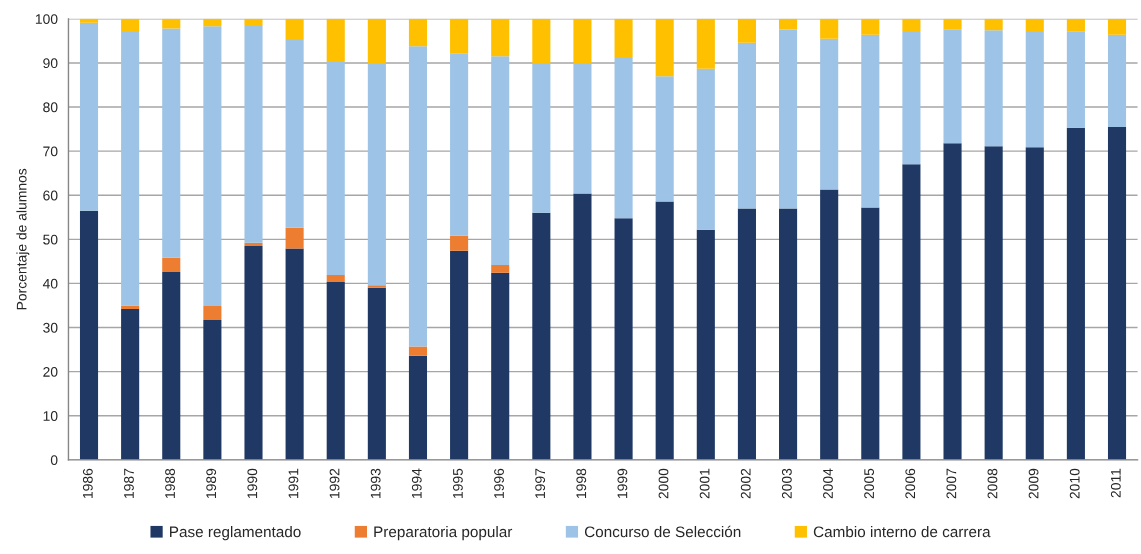 This screenshot has width=1141, height=554. What do you see at coordinates (50, 151) in the screenshot?
I see `y-tick-label: 70` at bounding box center [50, 151].